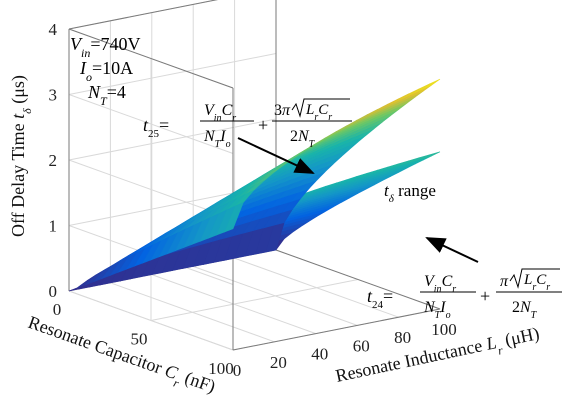 The image size is (586, 400). Describe the element at coordinates (276, 155) in the screenshot. I see `t25-arrow` at that location.